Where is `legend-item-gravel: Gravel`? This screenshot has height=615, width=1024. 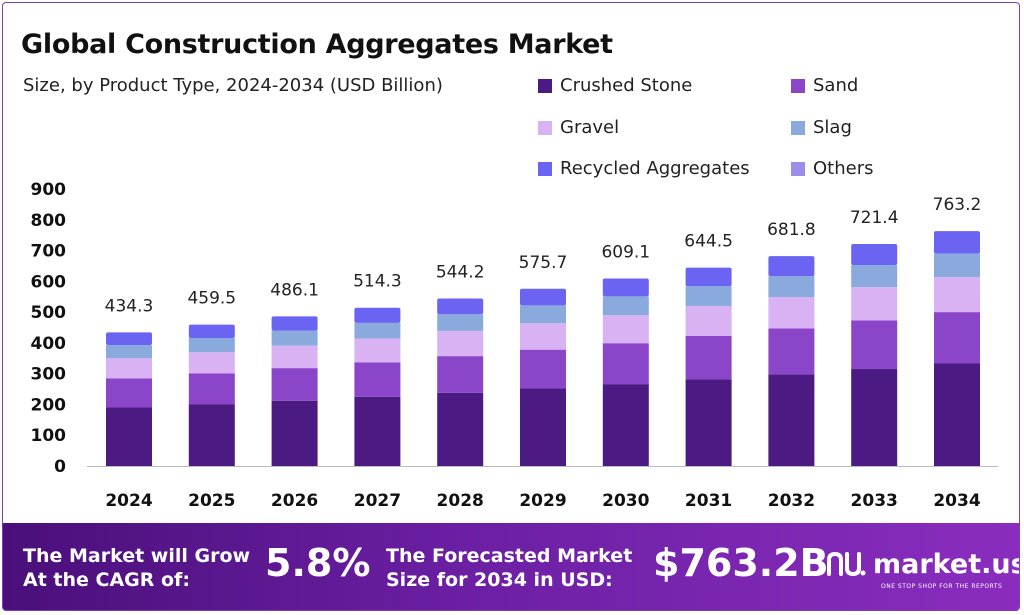 legend-item-gravel: Gravel is located at coordinates (578, 127).